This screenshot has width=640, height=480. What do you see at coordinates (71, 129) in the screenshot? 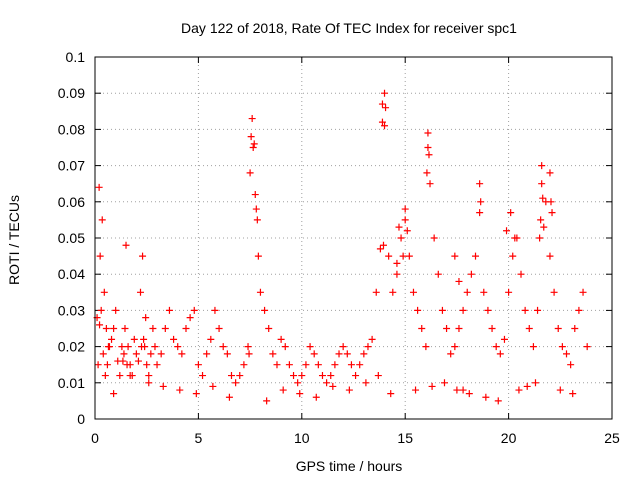
I see `y-tick-label: 0.08` at bounding box center [71, 129].